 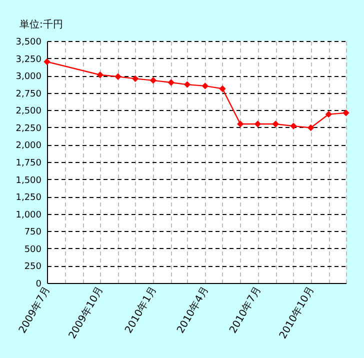 I want to click on y-tick-label: 1,250, so click(x=29, y=198).